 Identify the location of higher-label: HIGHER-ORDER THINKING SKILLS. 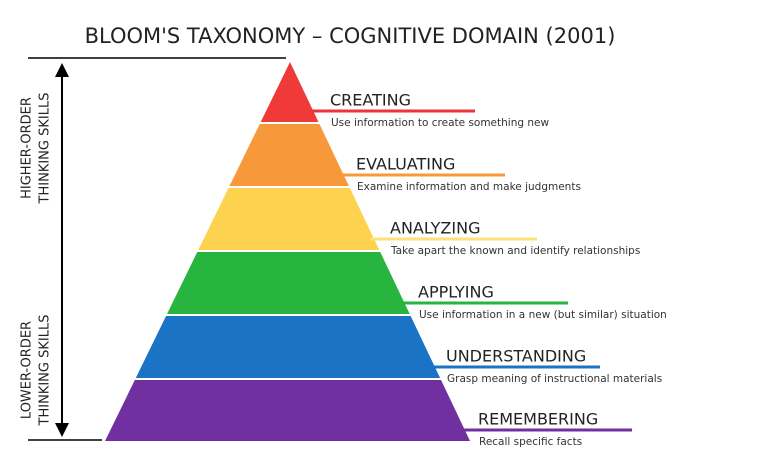
(36, 149).